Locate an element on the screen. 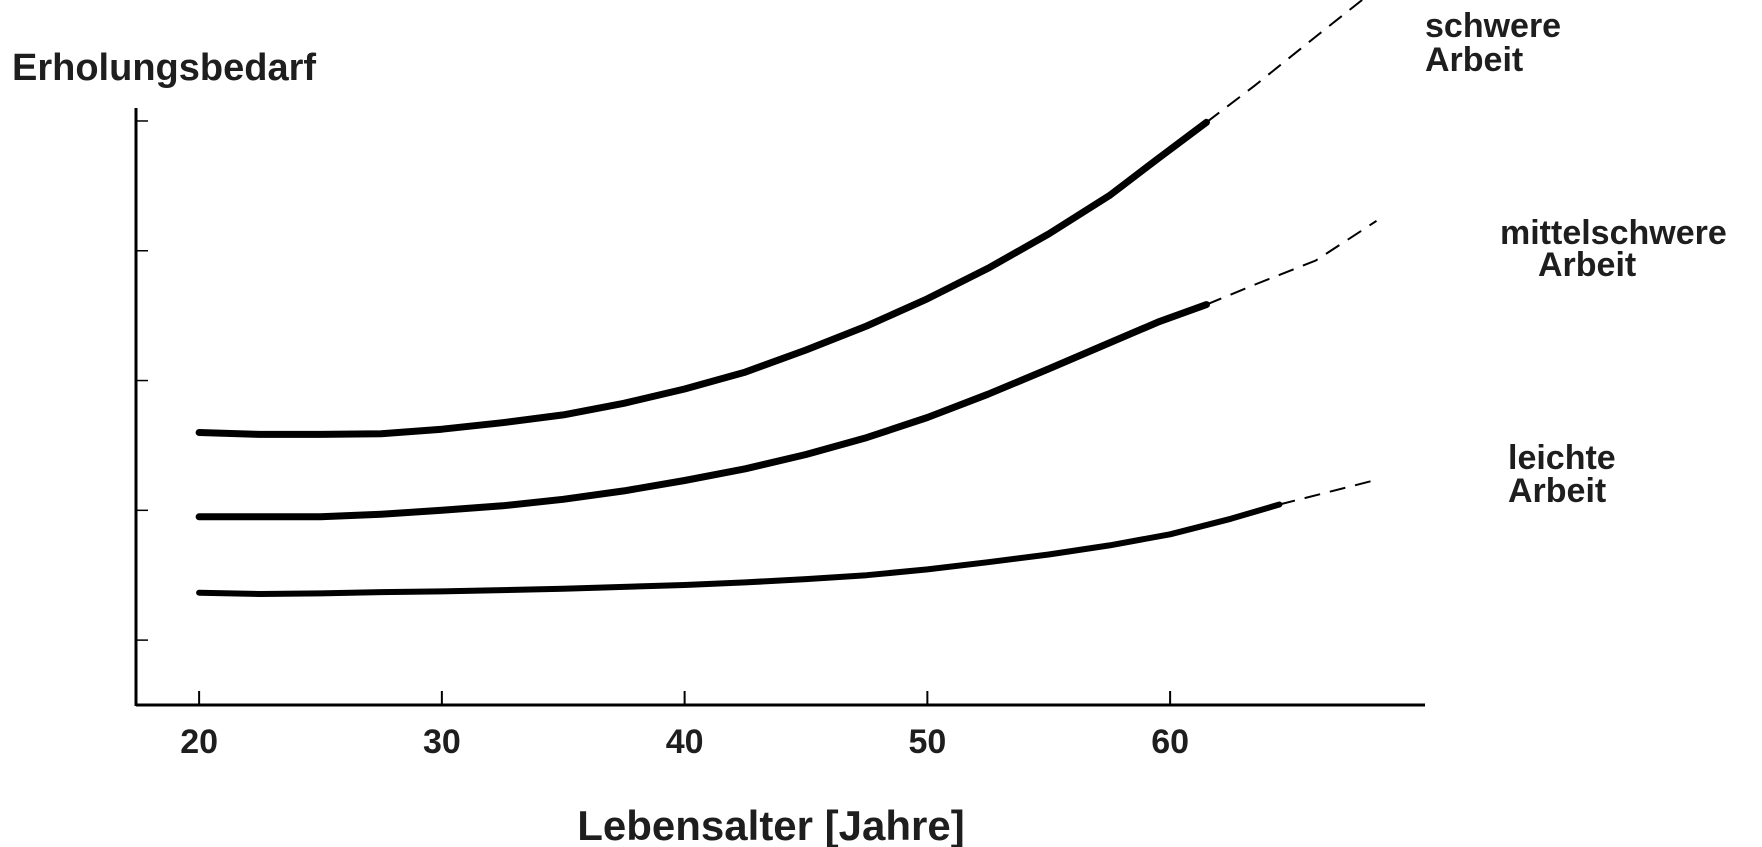 This screenshot has height=847, width=1762. x-tick-label-30: 30 is located at coordinates (442, 742).